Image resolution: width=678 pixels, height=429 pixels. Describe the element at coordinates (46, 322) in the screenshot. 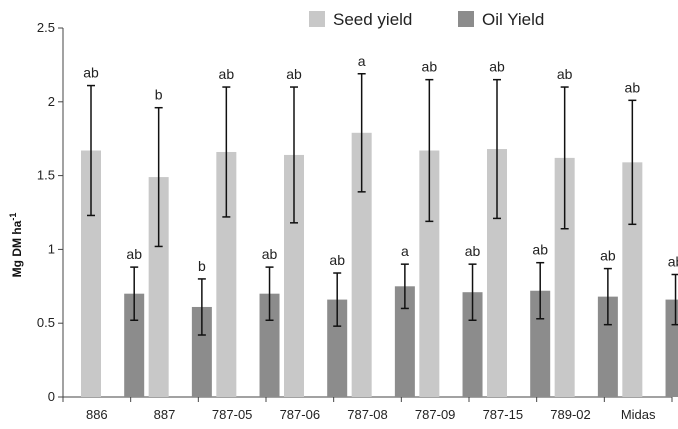

I see `y-tick-label: 0.5` at that location.